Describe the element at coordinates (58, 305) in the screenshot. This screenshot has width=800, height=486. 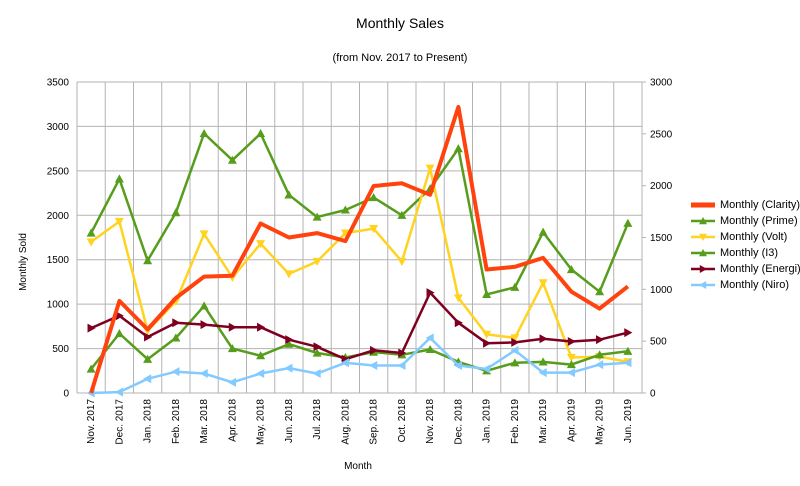
I see `y-tick-label: 1000` at that location.